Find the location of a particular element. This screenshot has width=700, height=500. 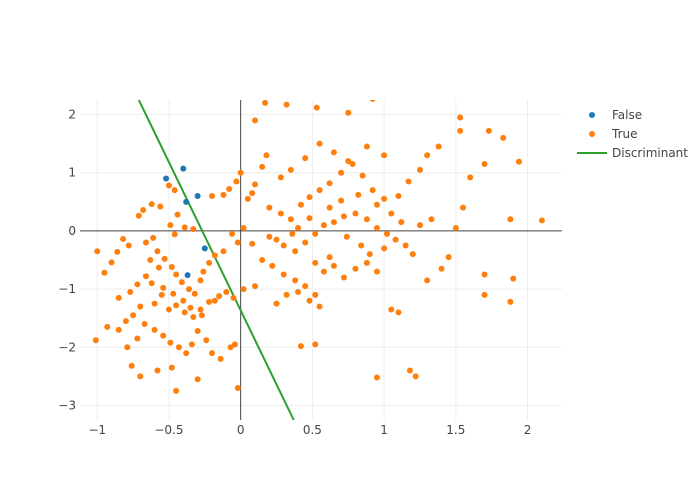

y-tick-label: −2 is located at coordinates (67, 347).